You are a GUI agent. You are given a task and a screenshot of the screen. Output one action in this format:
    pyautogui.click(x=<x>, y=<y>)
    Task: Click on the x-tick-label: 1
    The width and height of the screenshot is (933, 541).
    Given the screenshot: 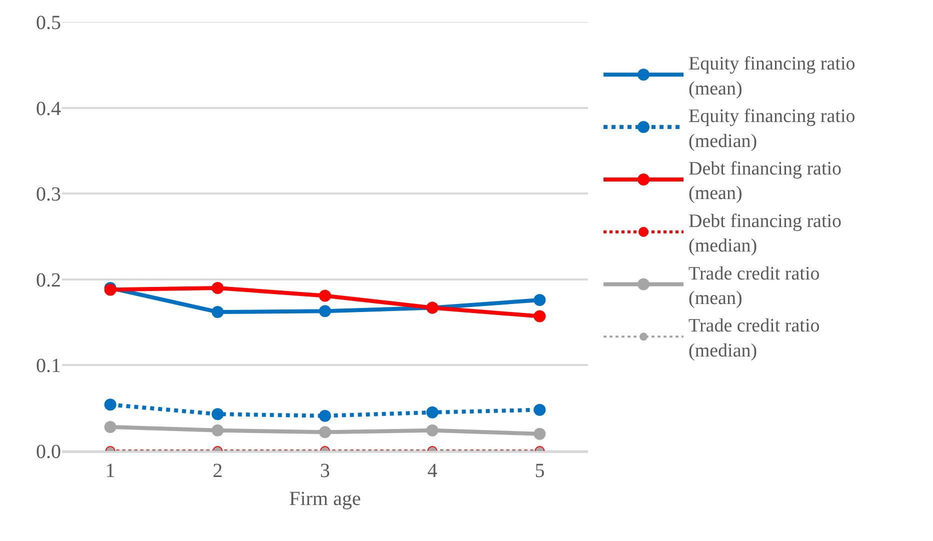 What is the action you would take?
    pyautogui.click(x=110, y=471)
    